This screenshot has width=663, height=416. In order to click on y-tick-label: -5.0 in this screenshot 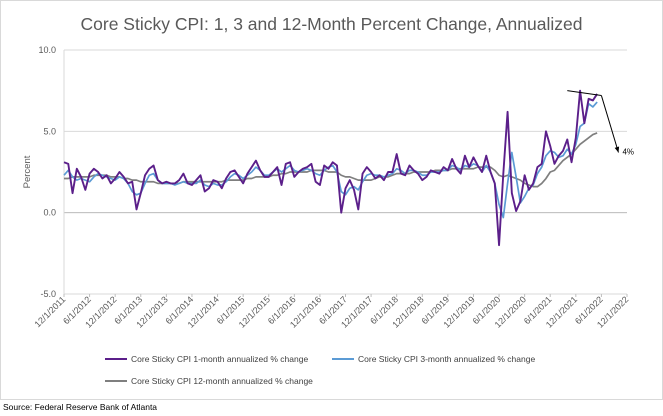, I will do `click(48, 294)`.